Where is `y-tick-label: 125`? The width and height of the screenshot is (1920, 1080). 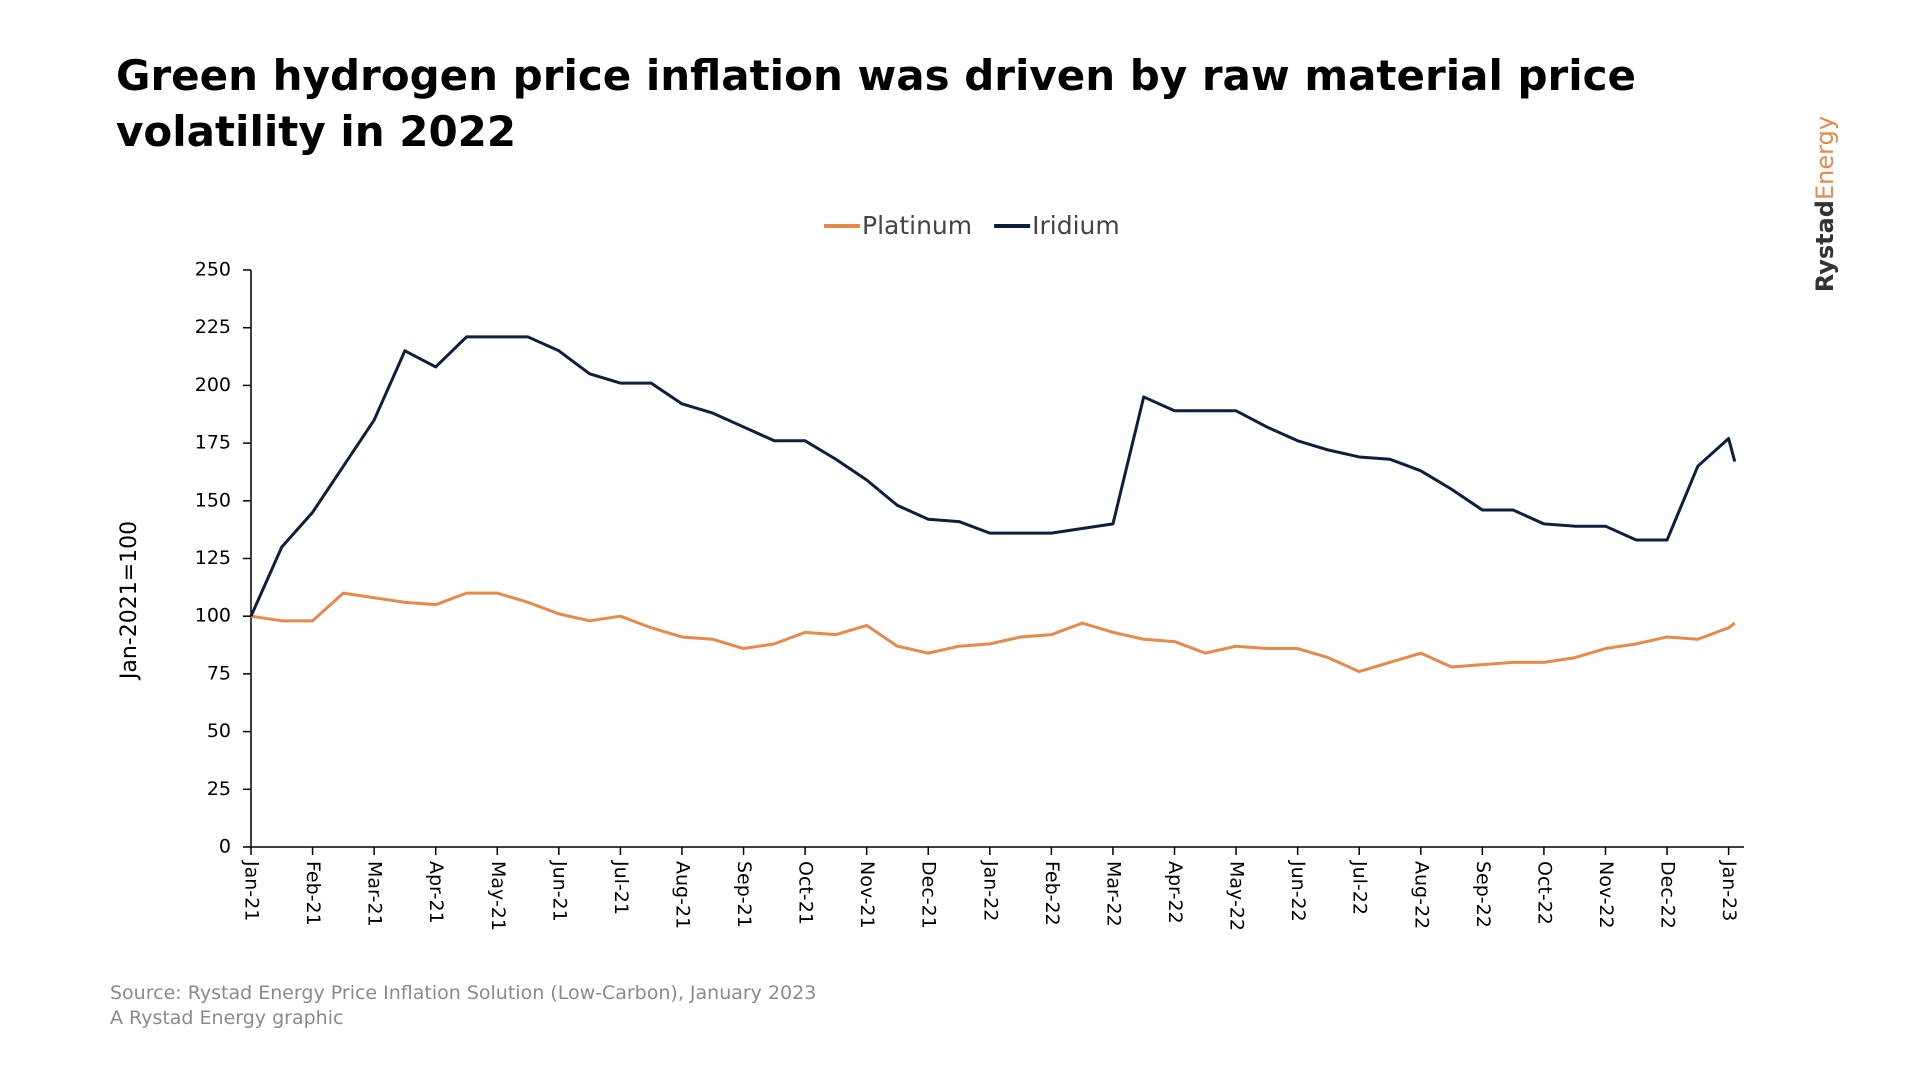
y-tick-label: 125 is located at coordinates (213, 558).